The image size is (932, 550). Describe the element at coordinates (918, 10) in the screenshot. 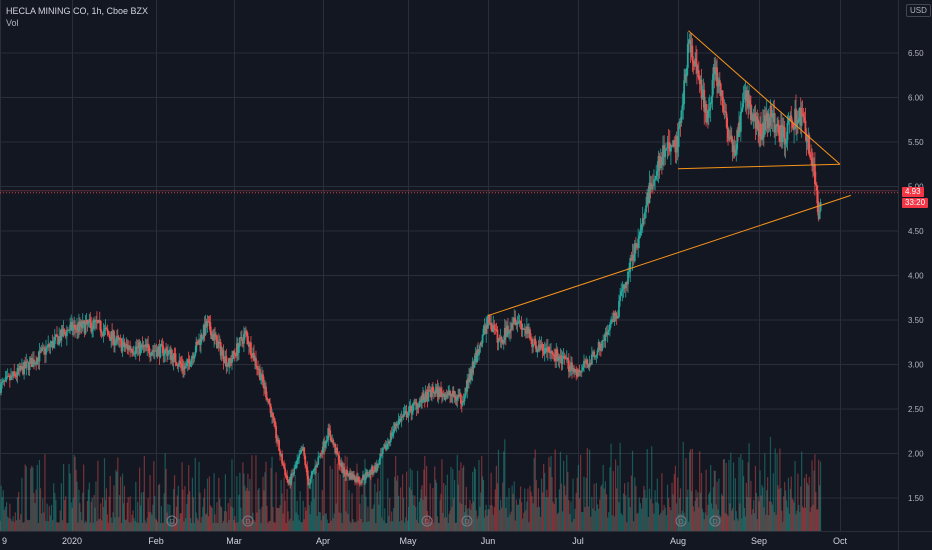

I see `currency-label: USD` at that location.